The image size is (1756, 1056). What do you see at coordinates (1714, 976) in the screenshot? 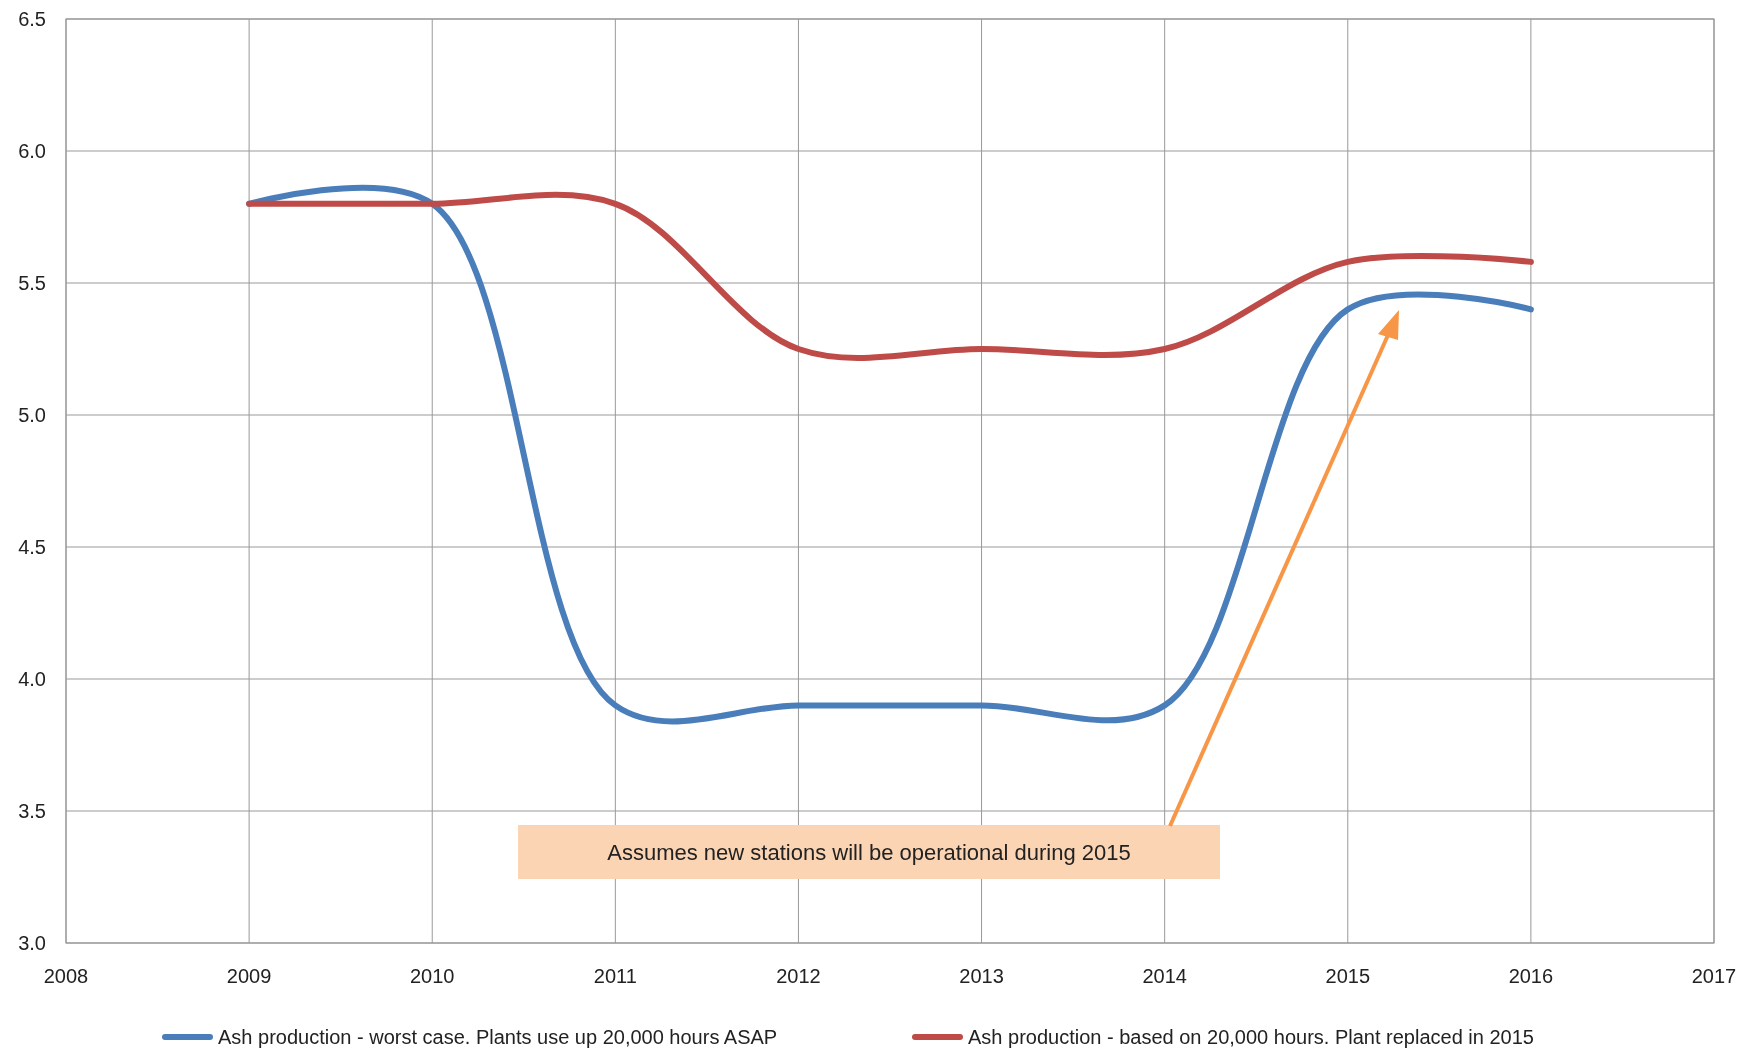
I see `x-tick-label: 2017` at bounding box center [1714, 976].